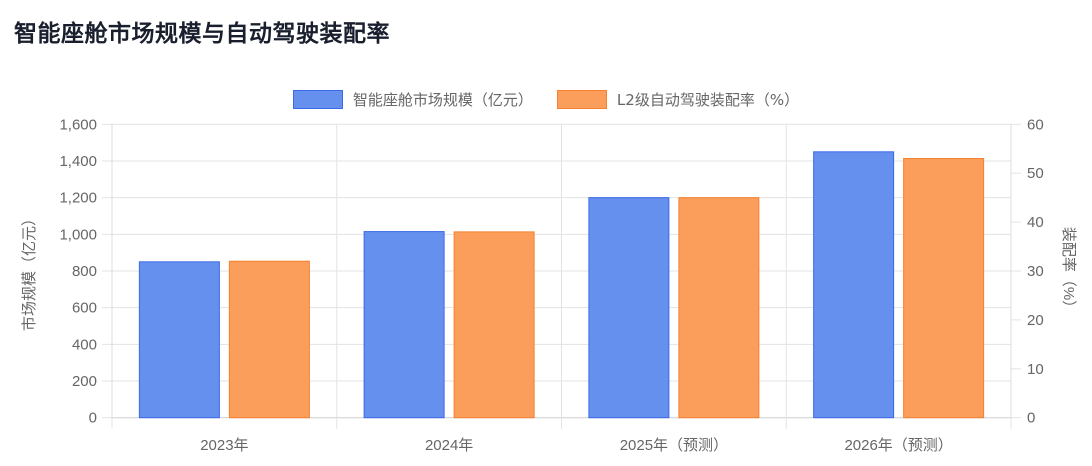  I want to click on left-axis-title: 市场规模（亿元）, so click(29, 271).